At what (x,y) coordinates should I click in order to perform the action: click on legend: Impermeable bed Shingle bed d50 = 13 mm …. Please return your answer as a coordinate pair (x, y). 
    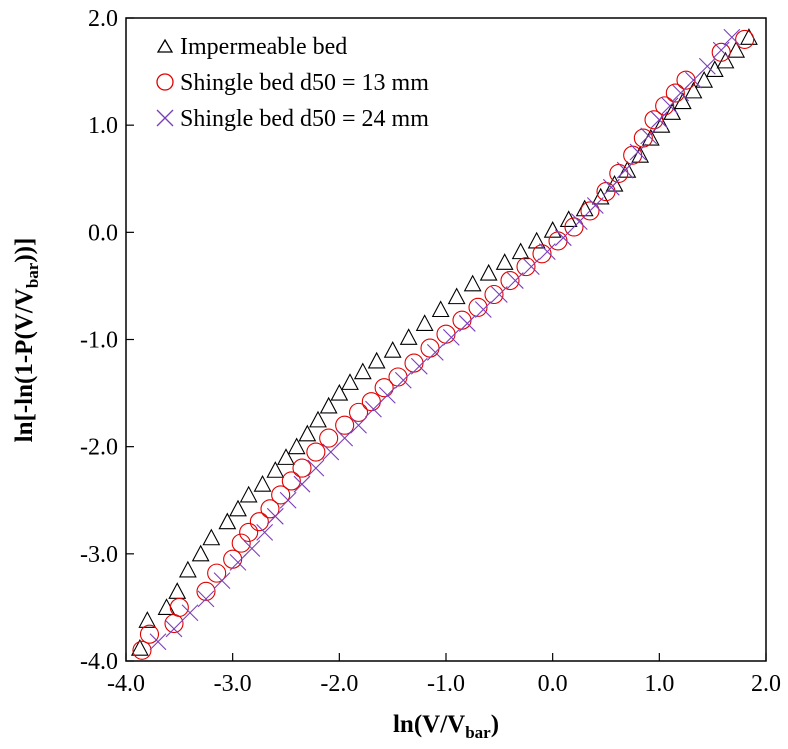
    Looking at the image, I should click on (292, 83).